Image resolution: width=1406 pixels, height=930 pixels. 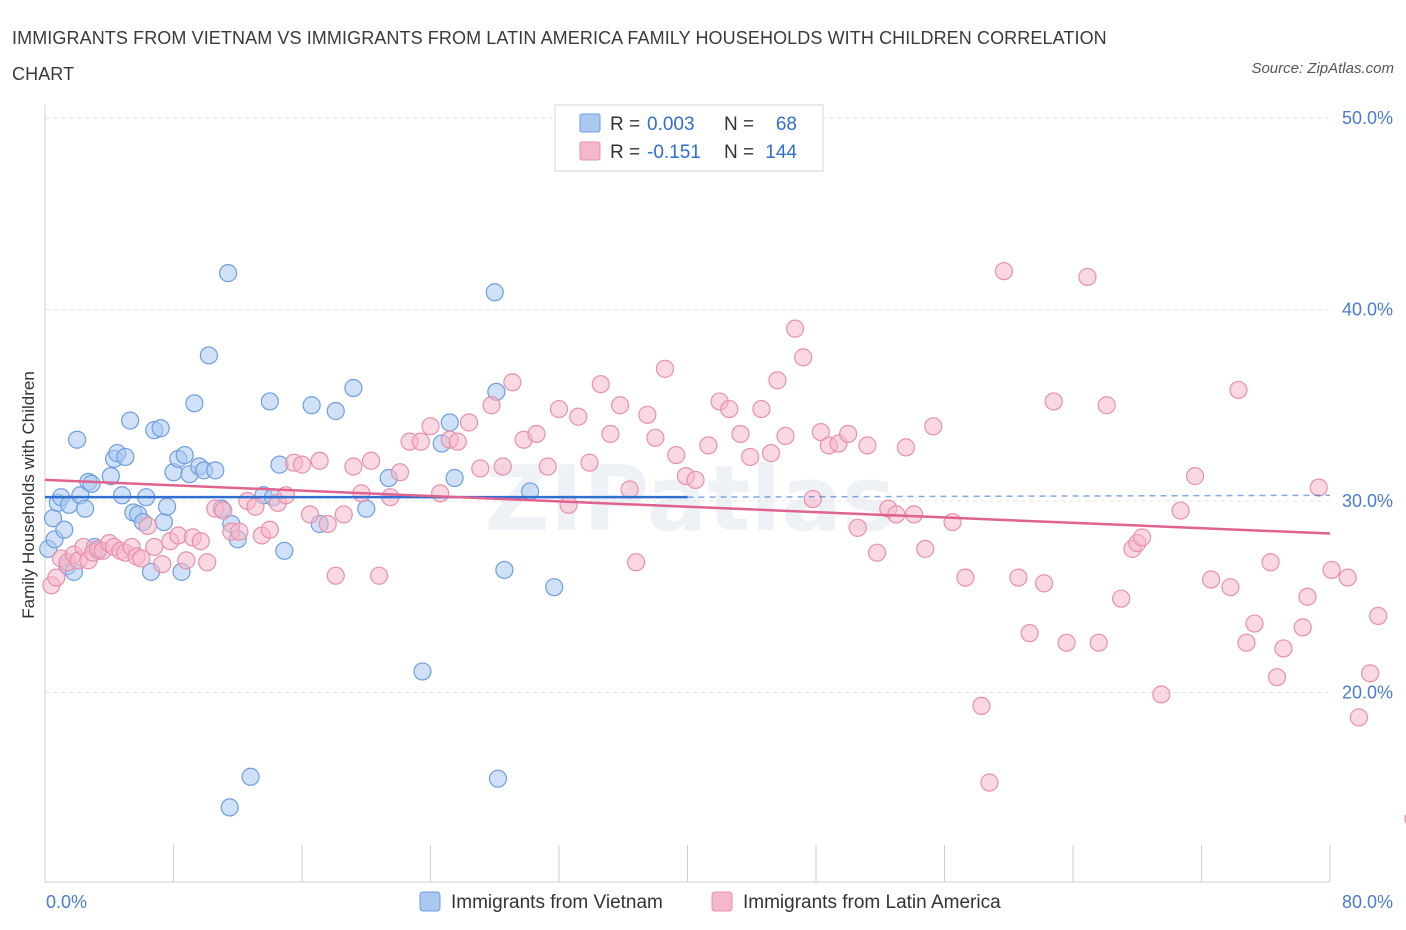 I want to click on legend-swatch-latin, so click(x=590, y=151).